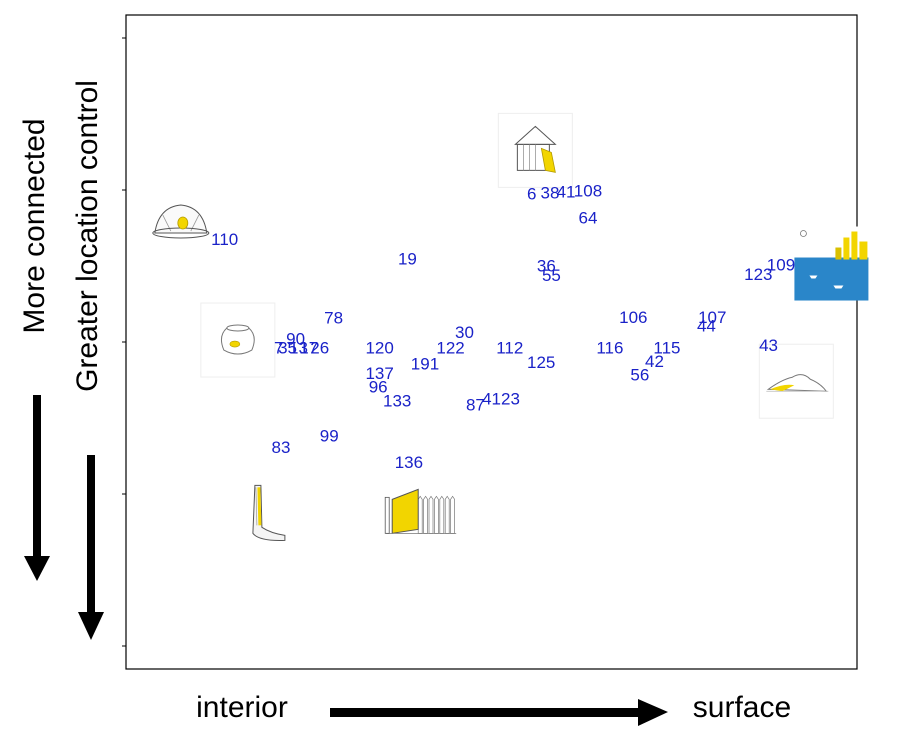 The width and height of the screenshot is (900, 752). What do you see at coordinates (464, 332) in the screenshot?
I see `point-label: 30` at bounding box center [464, 332].